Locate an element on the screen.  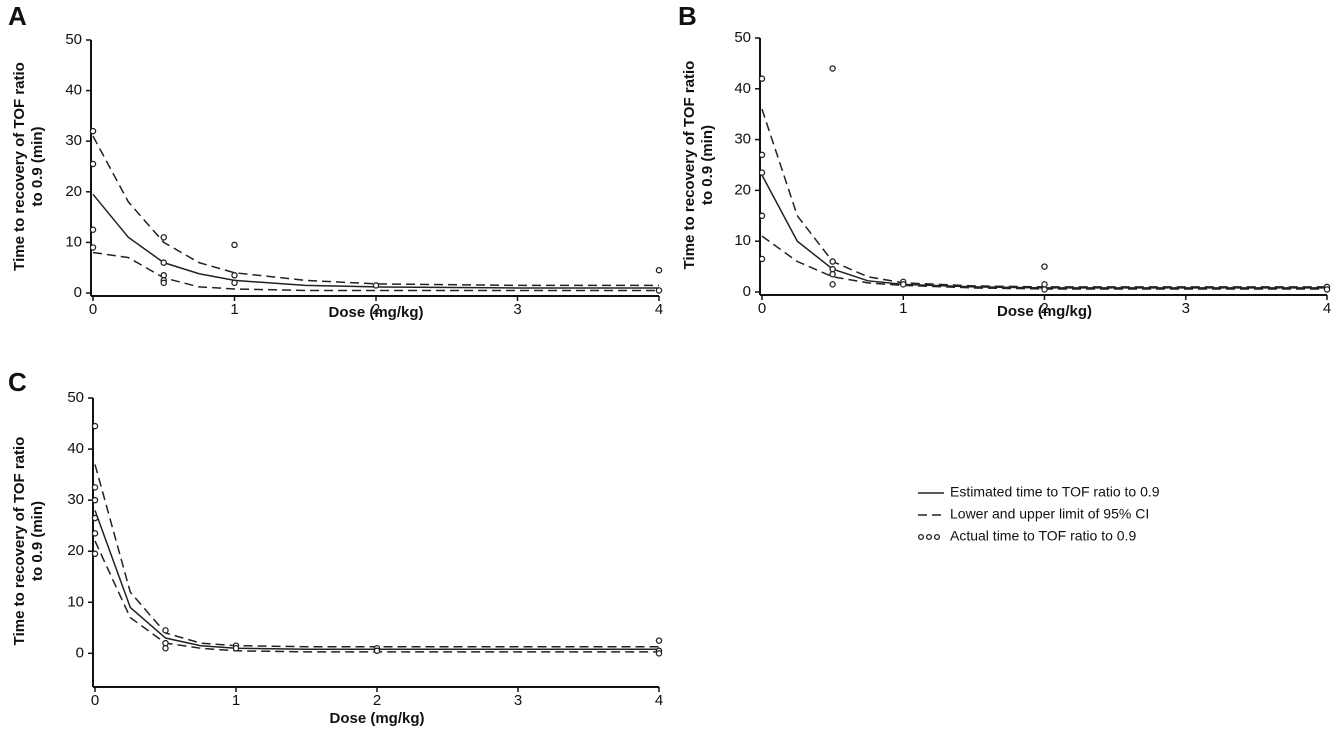
legend-label: Estimated time to TOF ratio to 0.9 is located at coordinates (1055, 492).